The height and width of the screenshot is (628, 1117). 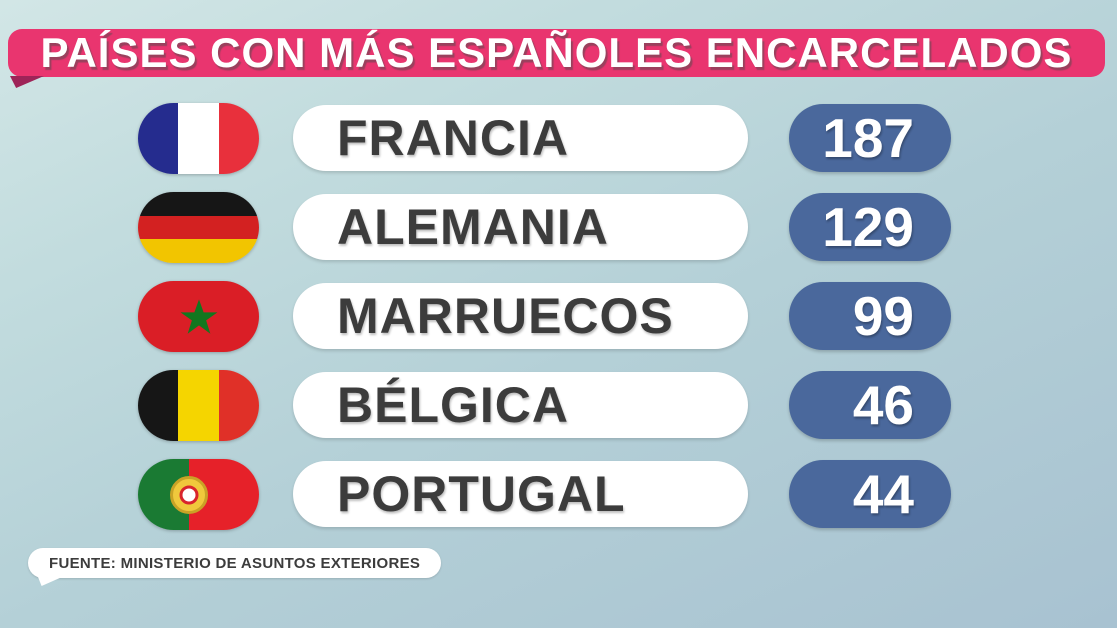 I want to click on value-label: 187, so click(x=868, y=138).